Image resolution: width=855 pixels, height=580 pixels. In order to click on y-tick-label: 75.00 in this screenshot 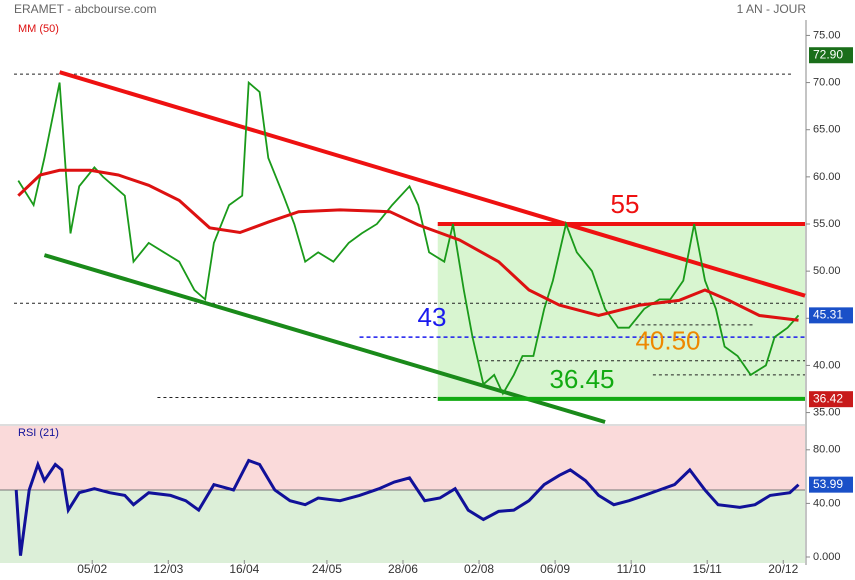, I will do `click(827, 35)`.